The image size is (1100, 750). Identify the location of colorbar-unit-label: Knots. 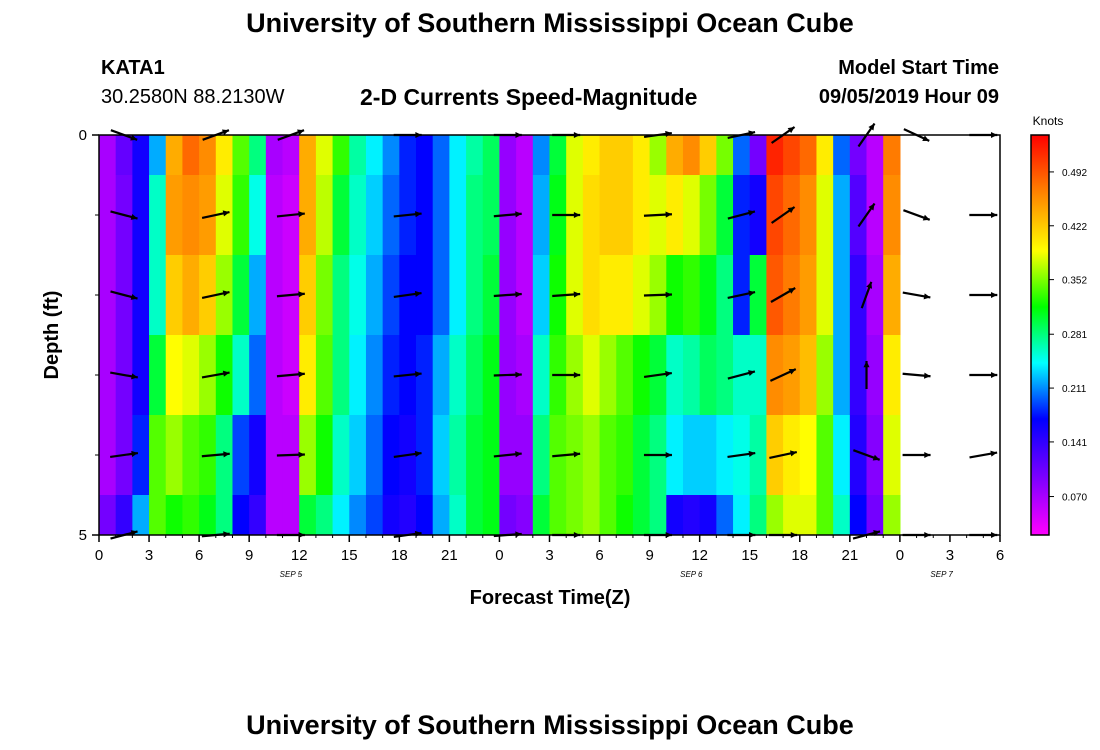
(1048, 121).